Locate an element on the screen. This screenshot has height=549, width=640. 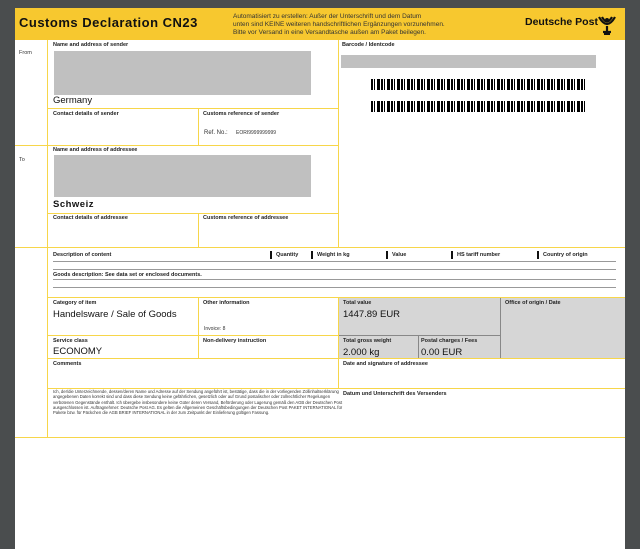
gross-weight-label: Total gross weight is located at coordinates (367, 341).